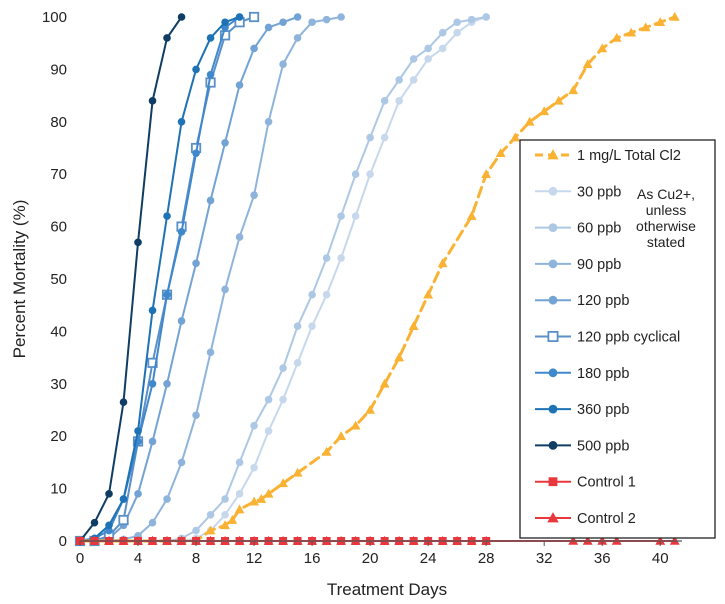  What do you see at coordinates (58, 436) in the screenshot?
I see `y-tick-label: 20` at bounding box center [58, 436].